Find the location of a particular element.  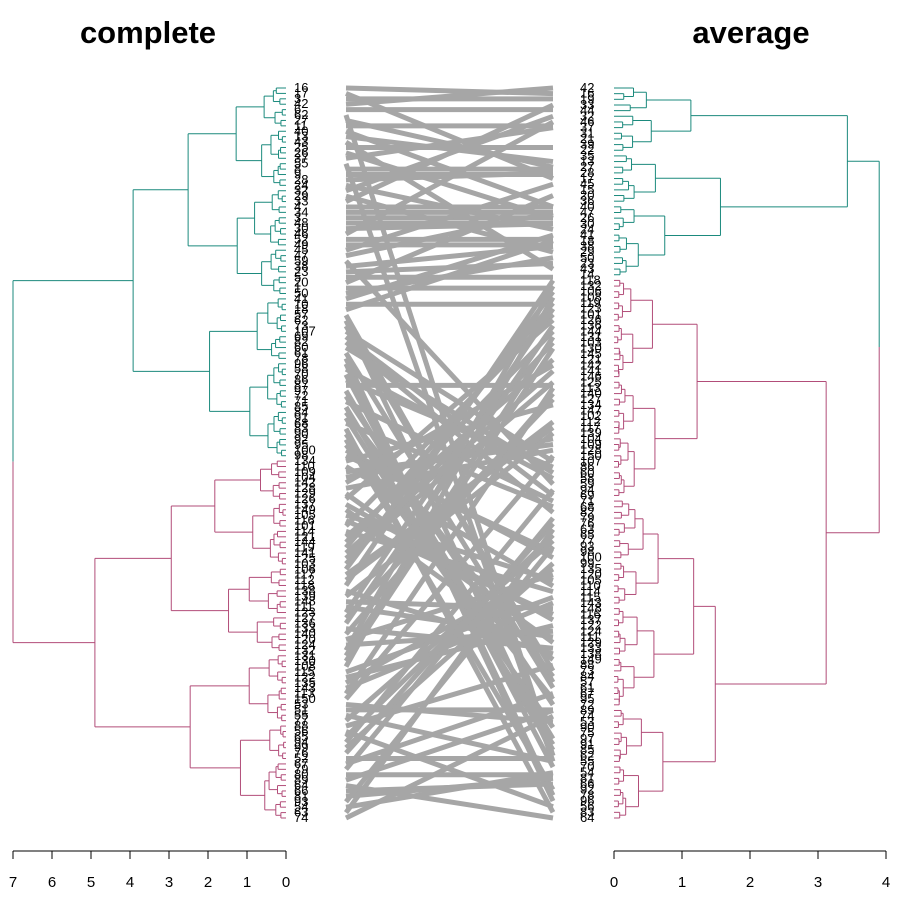

leaf-label: 28 is located at coordinates (301, 179).